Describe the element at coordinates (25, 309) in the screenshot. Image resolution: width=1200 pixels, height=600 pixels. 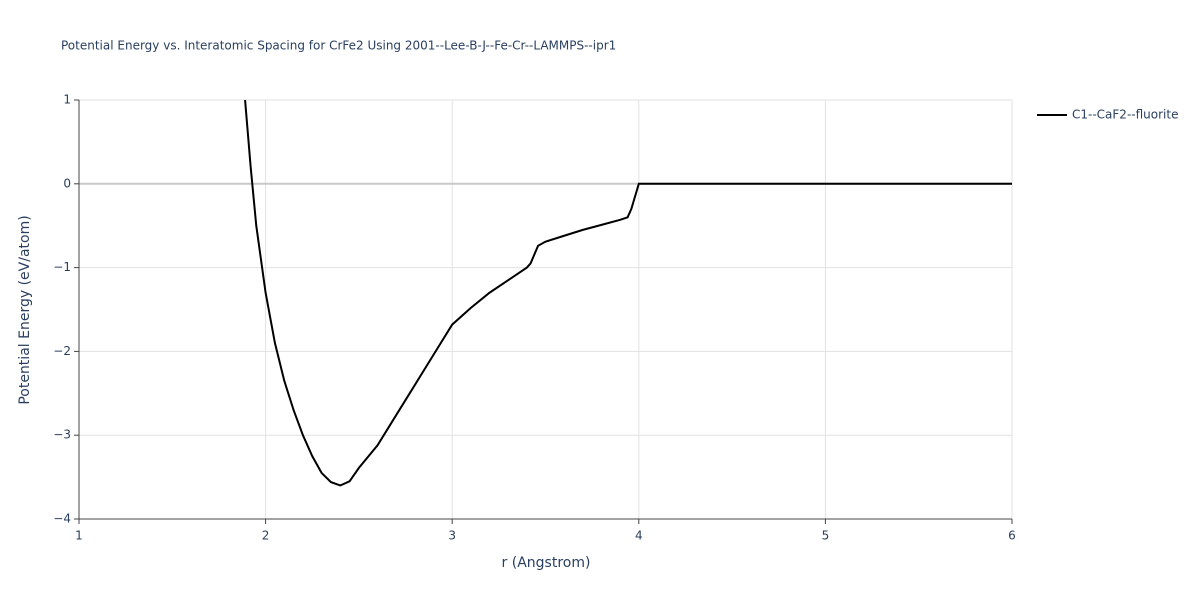
I see `y-axis-title: Potential Energy (eV/atom)` at that location.